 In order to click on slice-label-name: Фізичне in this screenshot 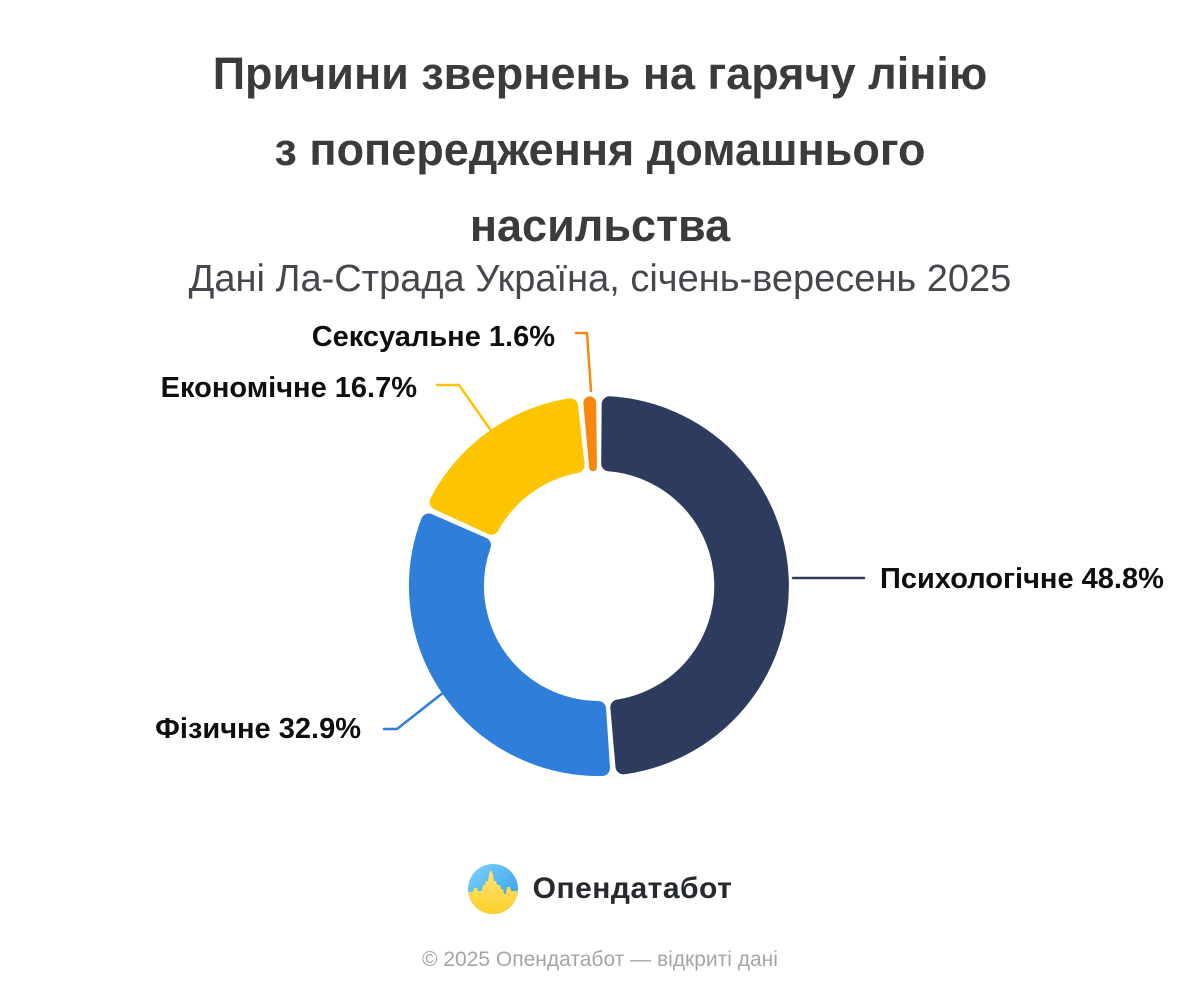, I will do `click(213, 729)`.